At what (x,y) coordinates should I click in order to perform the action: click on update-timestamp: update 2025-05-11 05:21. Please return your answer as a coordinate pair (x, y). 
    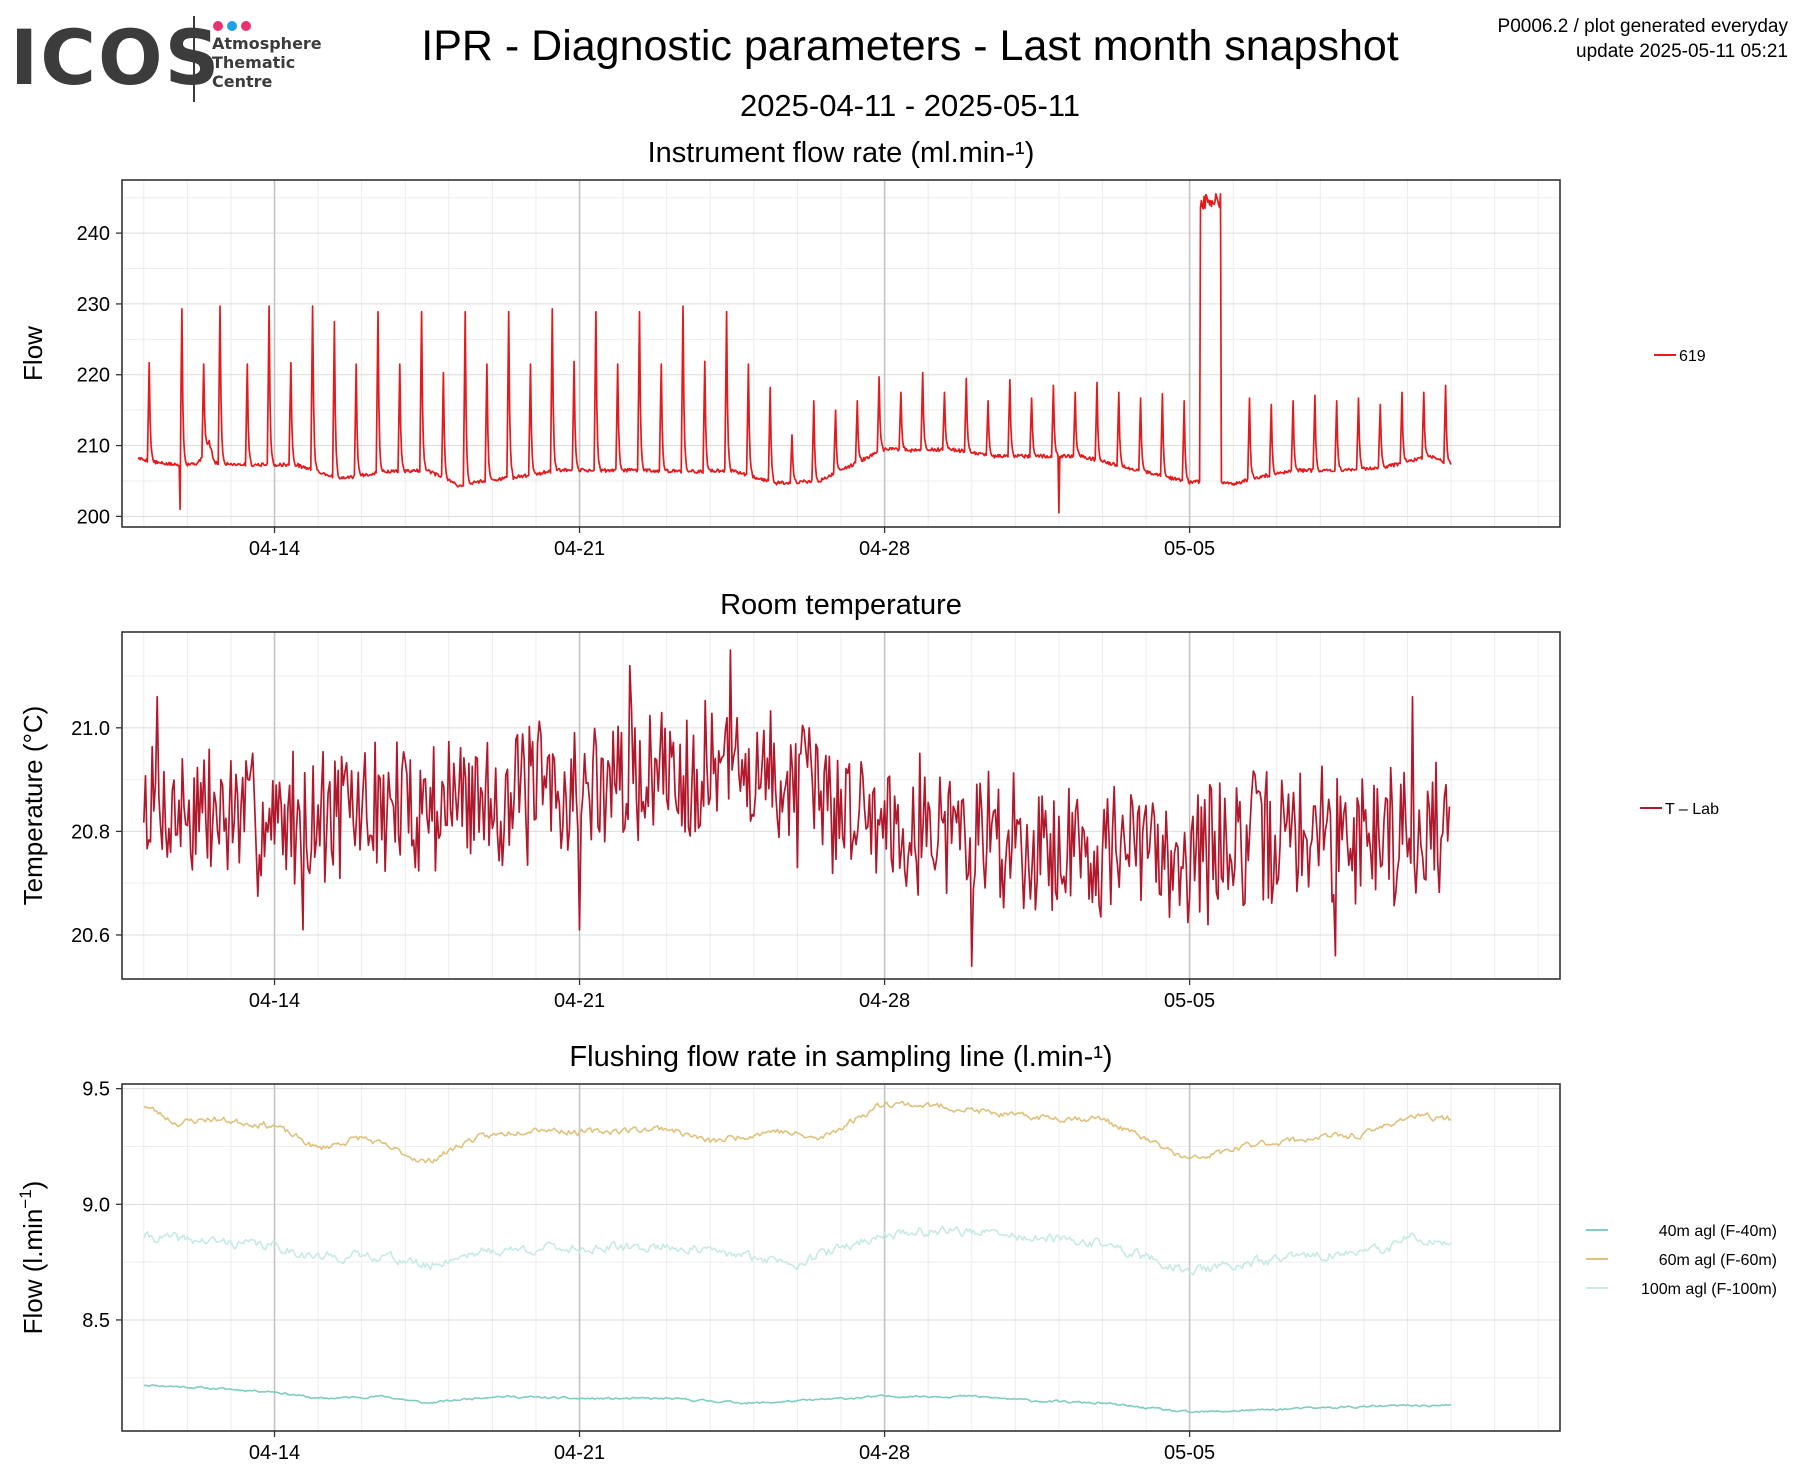
    Looking at the image, I should click on (1682, 51).